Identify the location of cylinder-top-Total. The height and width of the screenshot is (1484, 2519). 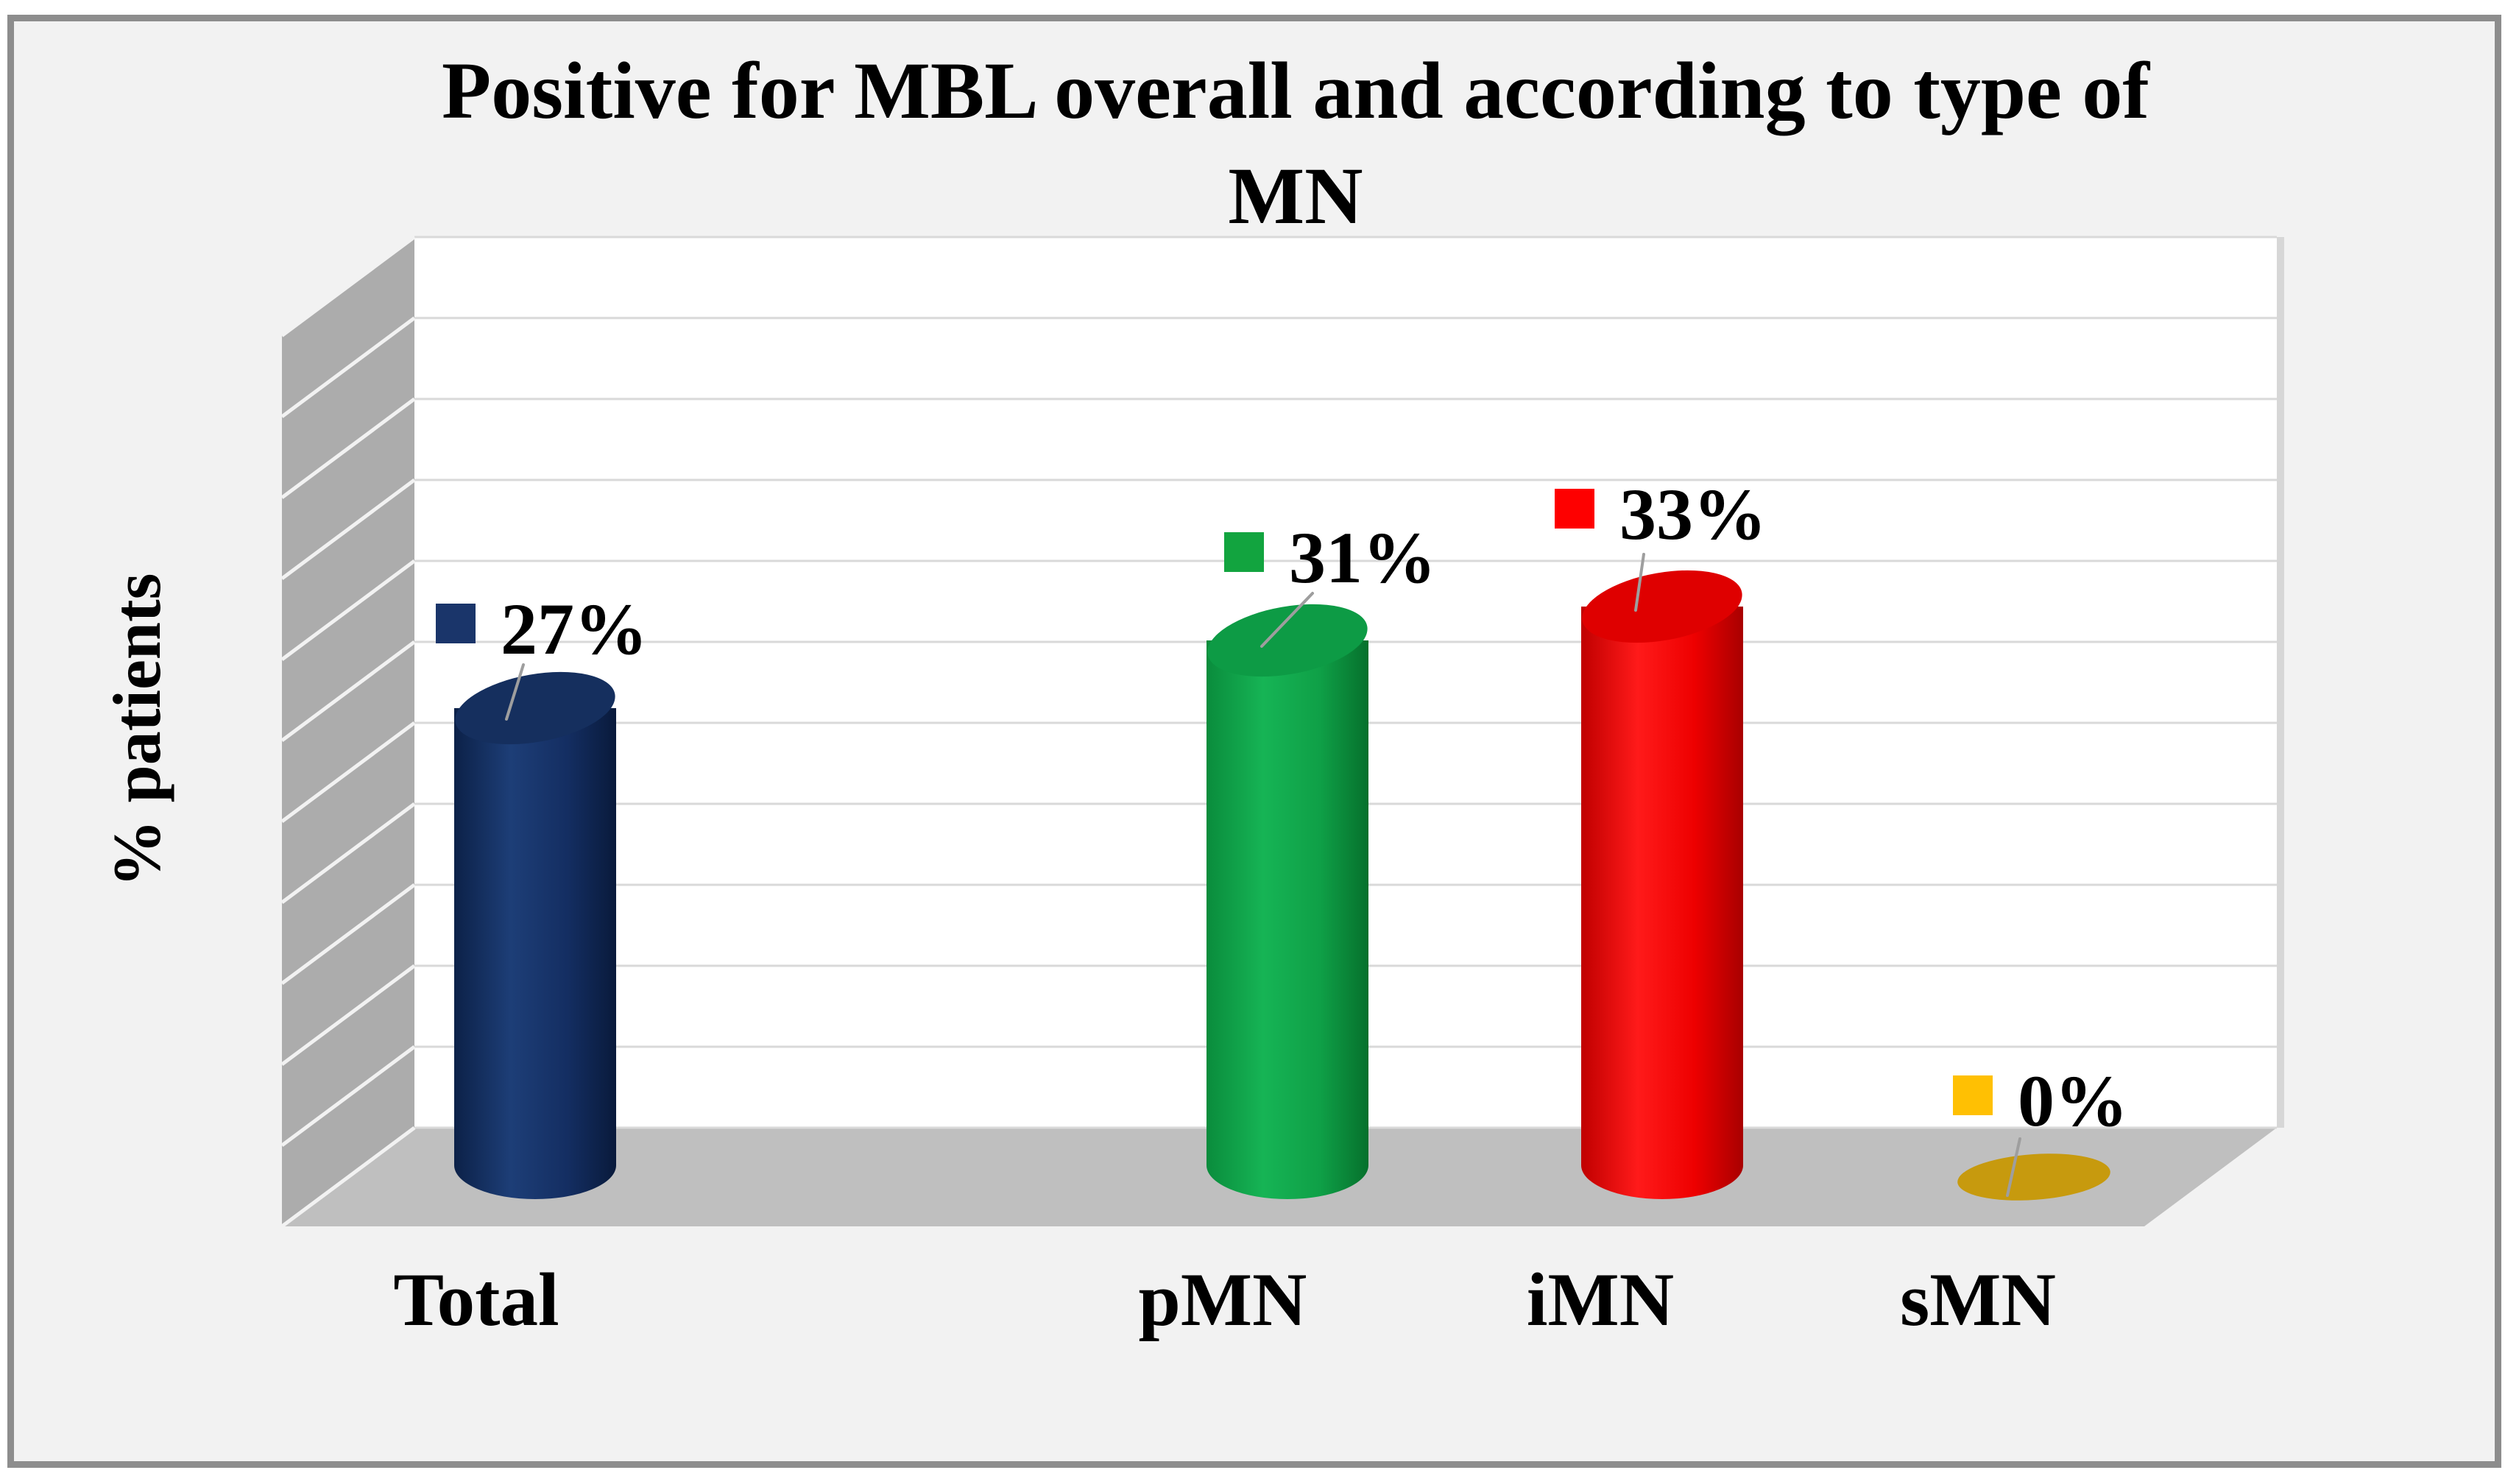
(535, 708).